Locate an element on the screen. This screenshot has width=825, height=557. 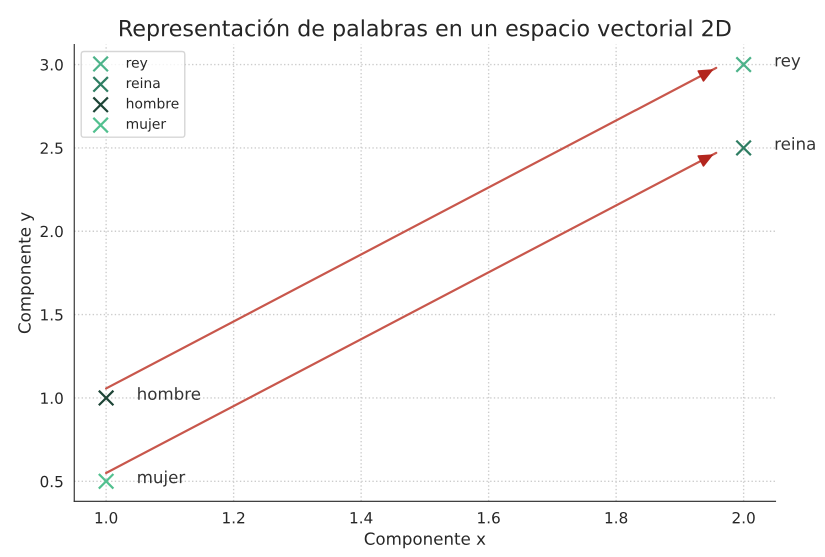
x-tick-label: 1.8 is located at coordinates (617, 518).